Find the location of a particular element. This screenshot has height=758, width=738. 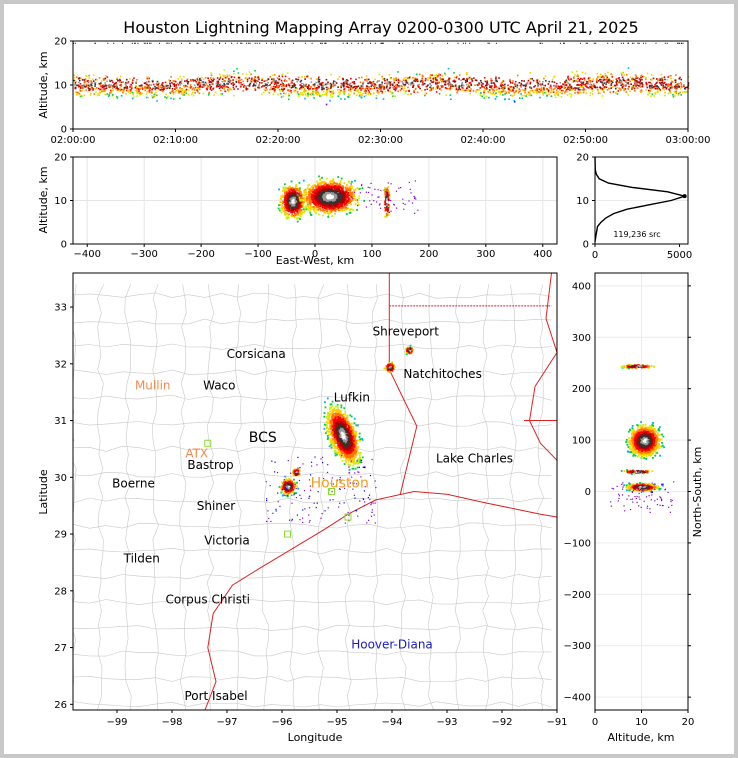

time-height-xtick: 02:30:00 is located at coordinates (380, 140).